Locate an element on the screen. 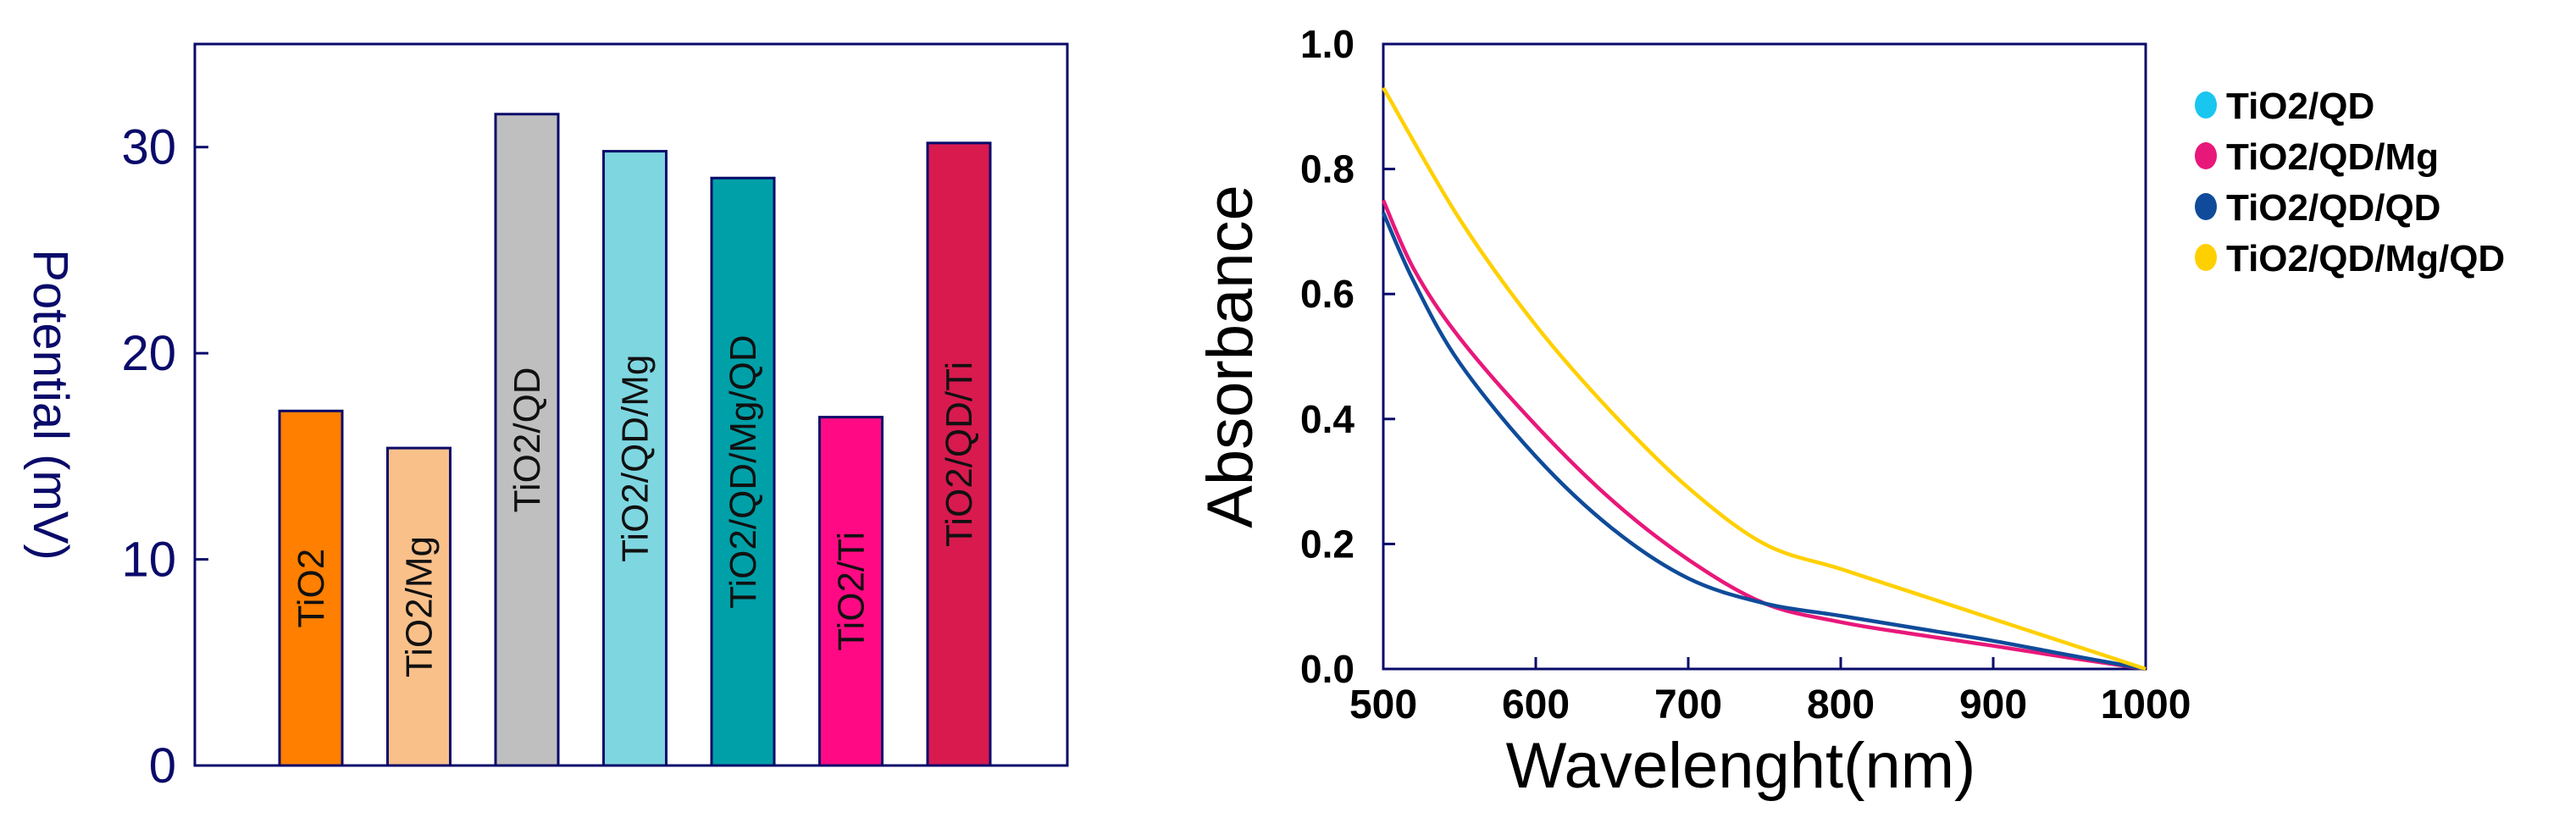 Image resolution: width=2576 pixels, height=829 pixels. legend-label: TiO2/QD is located at coordinates (2300, 106).